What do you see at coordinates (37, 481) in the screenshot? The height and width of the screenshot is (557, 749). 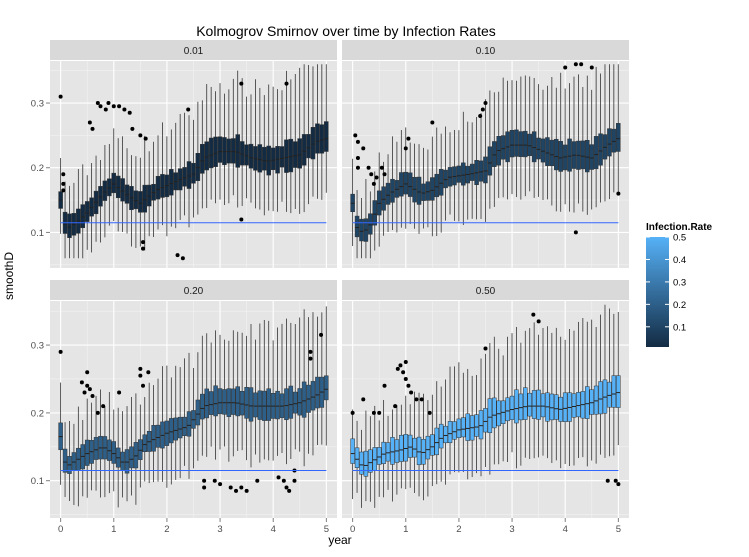 I see `y-tick-label: 0.1` at bounding box center [37, 481].